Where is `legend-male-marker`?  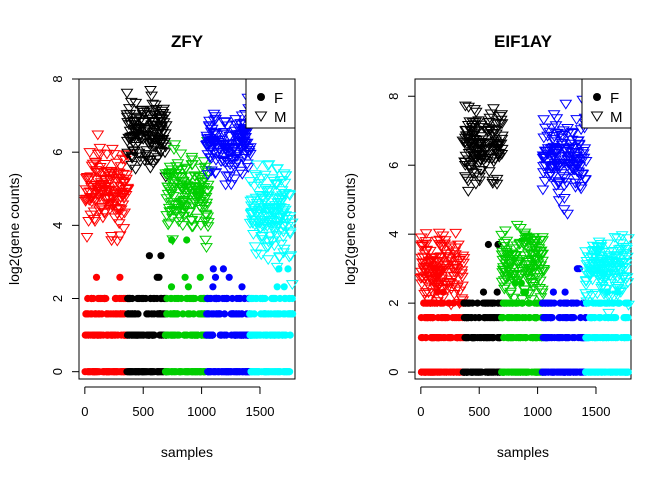 legend-male-marker is located at coordinates (597, 116).